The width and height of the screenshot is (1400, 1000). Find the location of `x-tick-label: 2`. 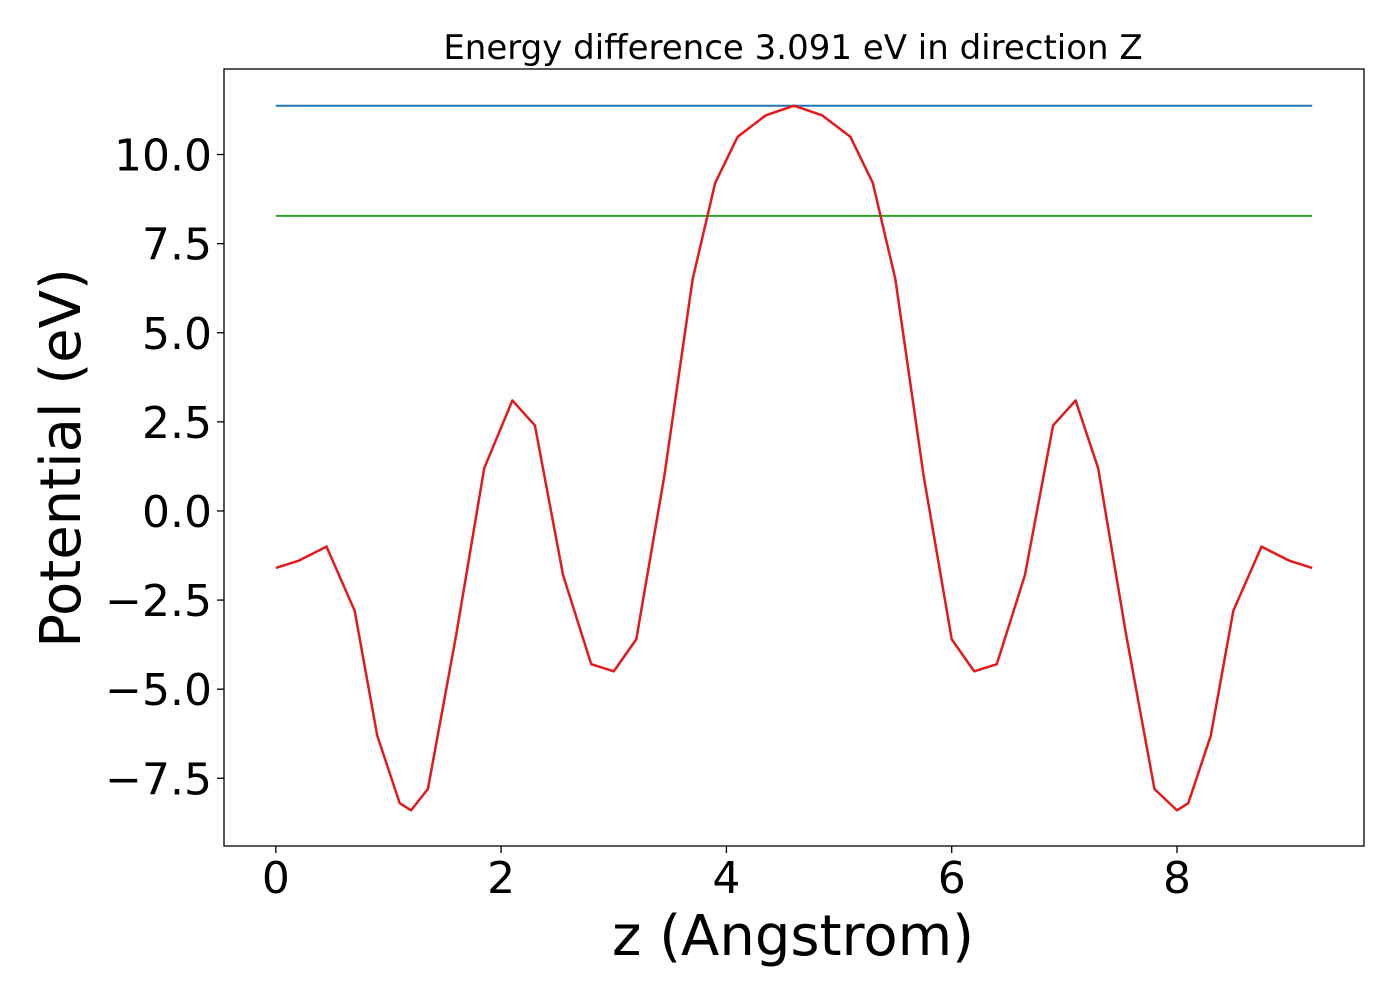

x-tick-label: 2 is located at coordinates (501, 878).